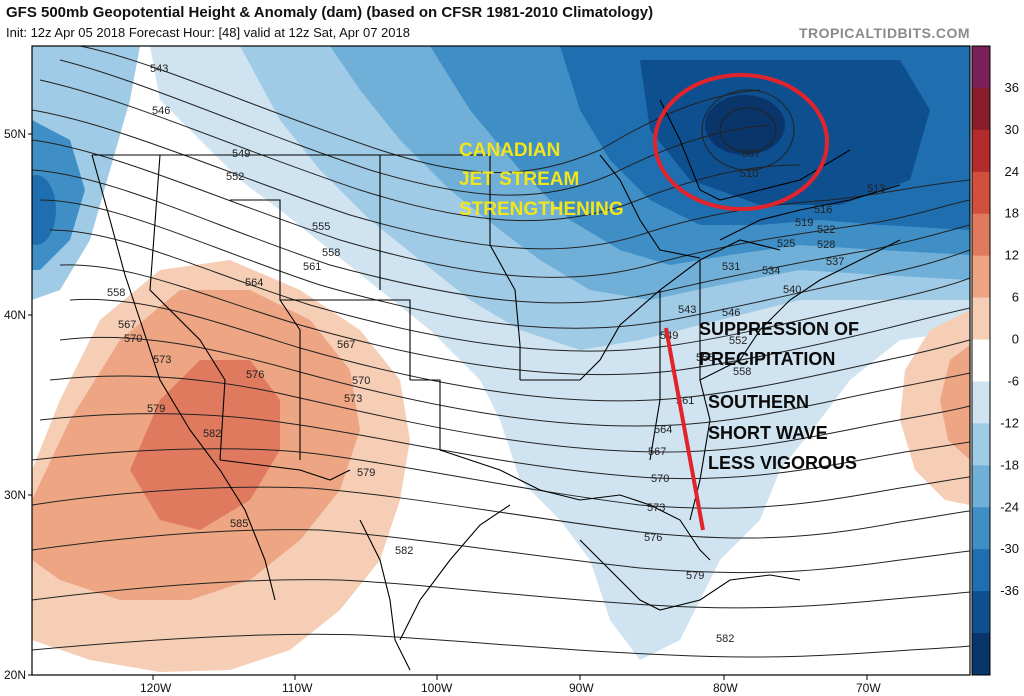 The width and height of the screenshot is (1024, 696). Describe the element at coordinates (876, 189) in the screenshot. I see `contour-label: 513` at that location.